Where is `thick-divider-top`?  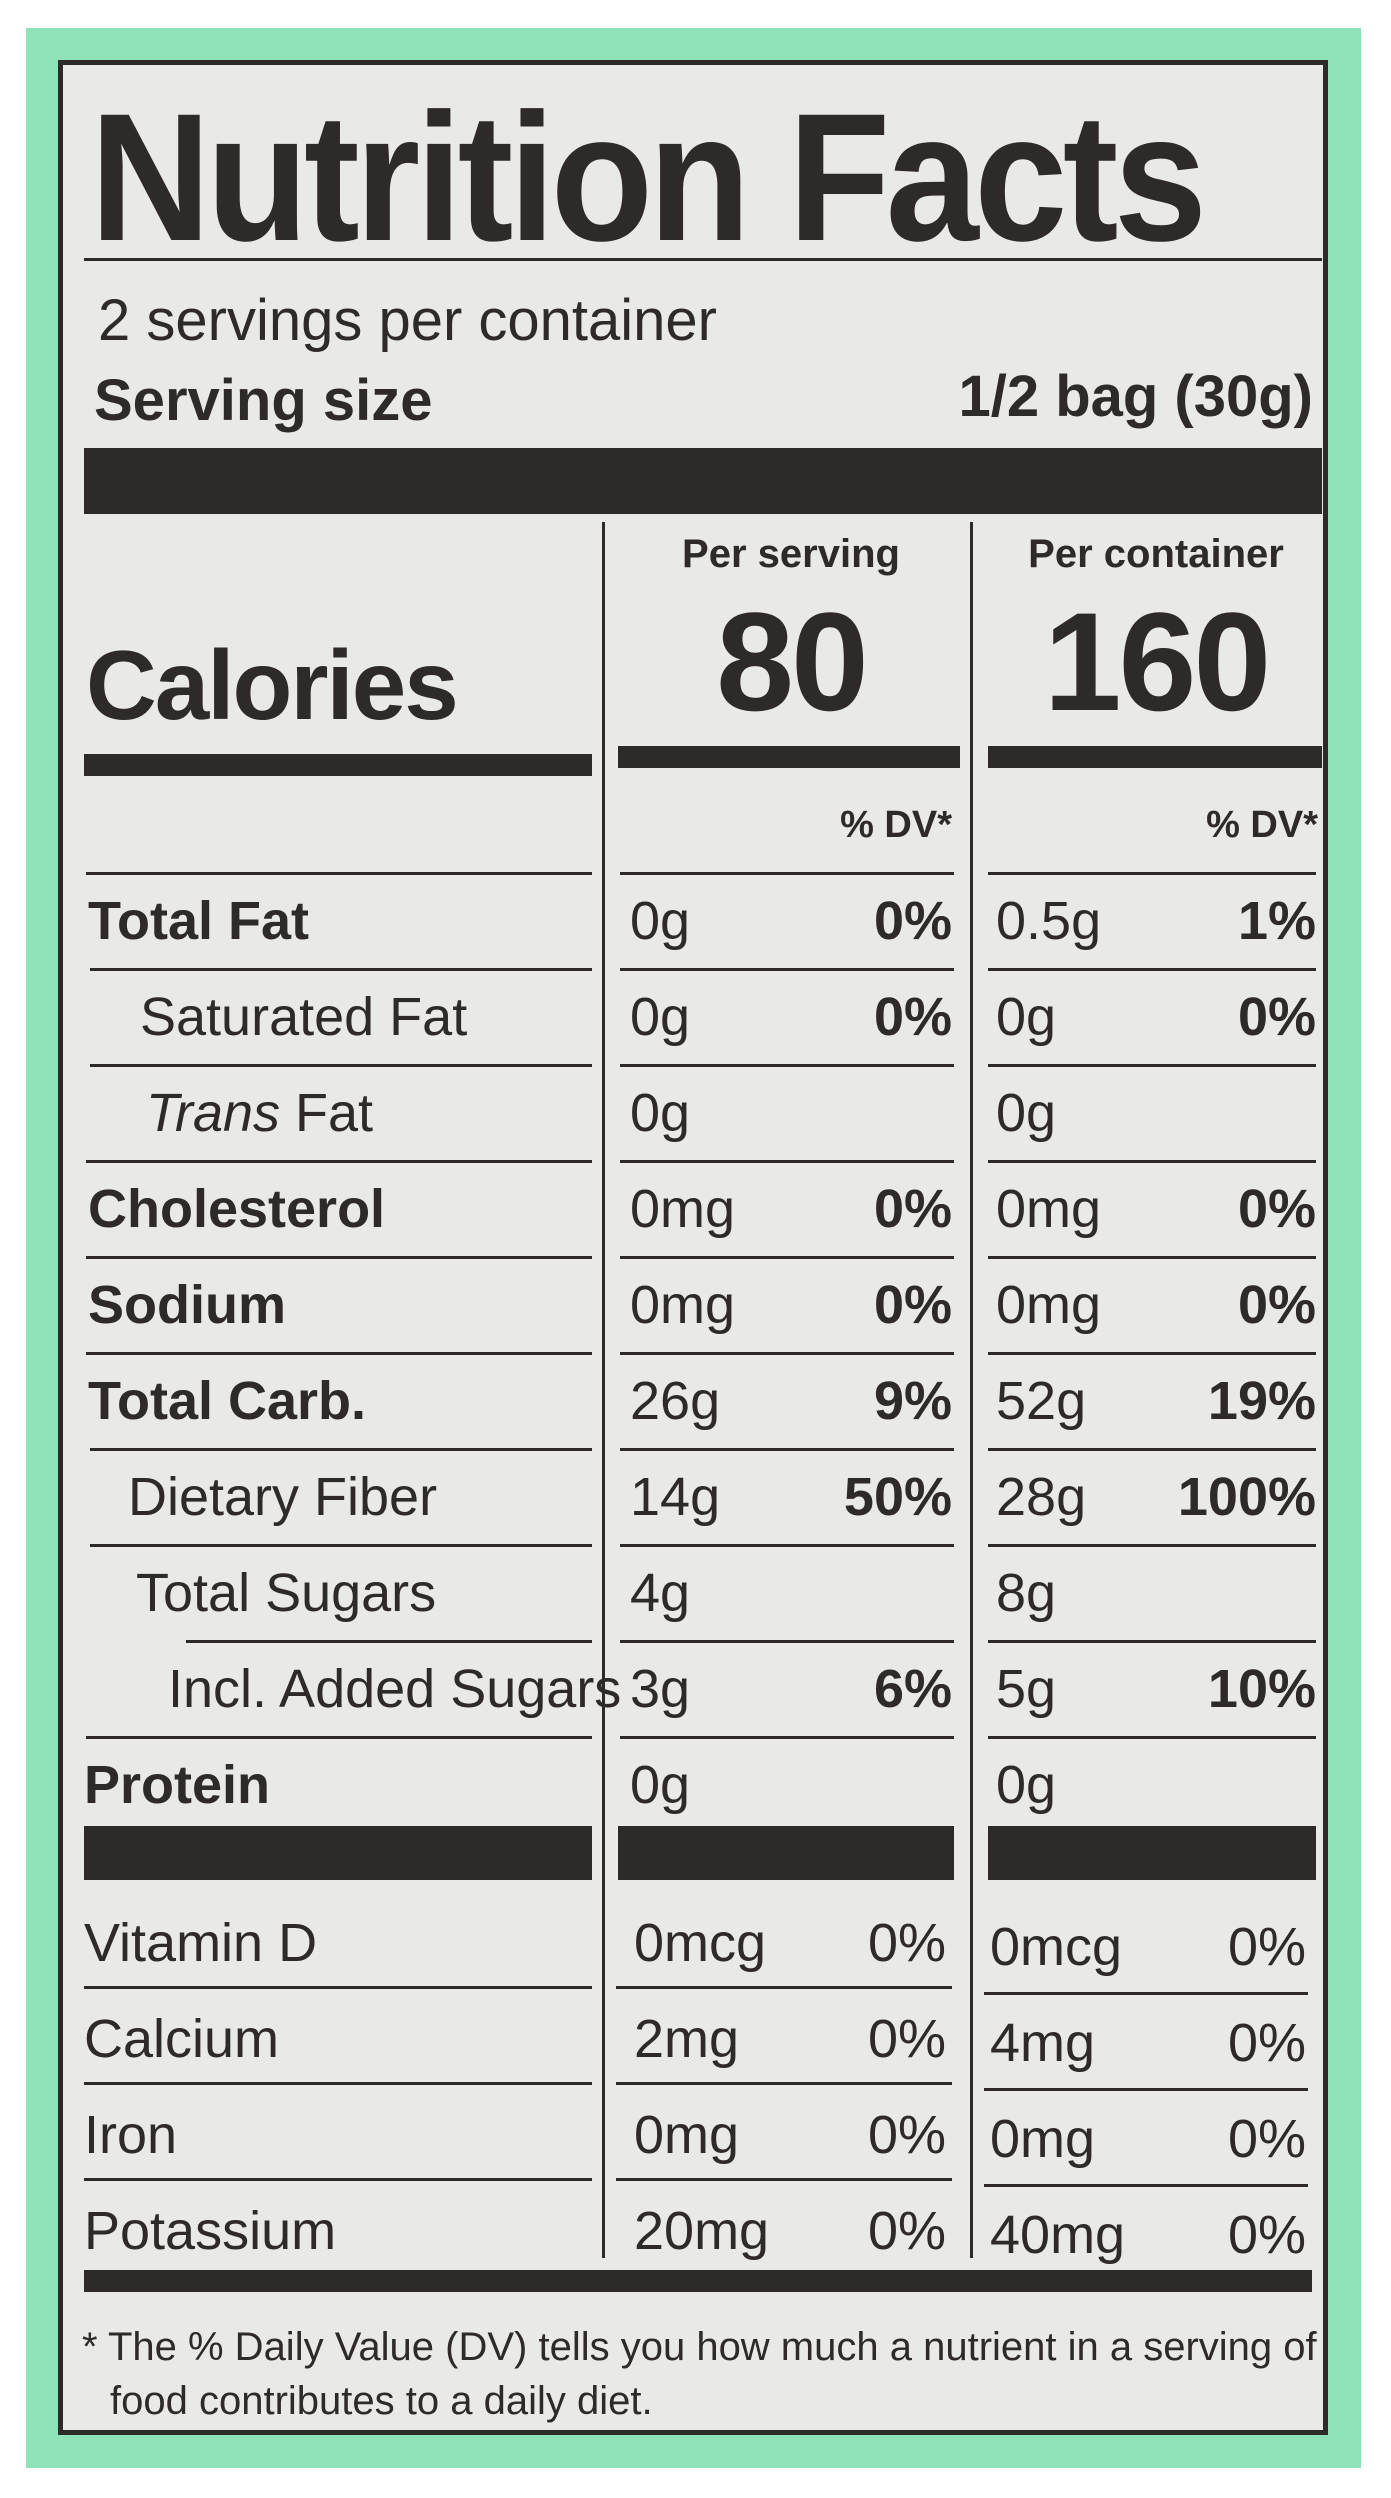 thick-divider-top is located at coordinates (703, 481).